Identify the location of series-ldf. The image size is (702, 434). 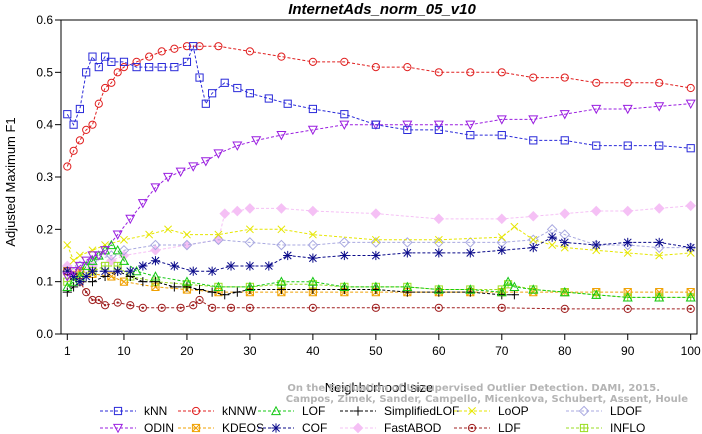
(379, 290).